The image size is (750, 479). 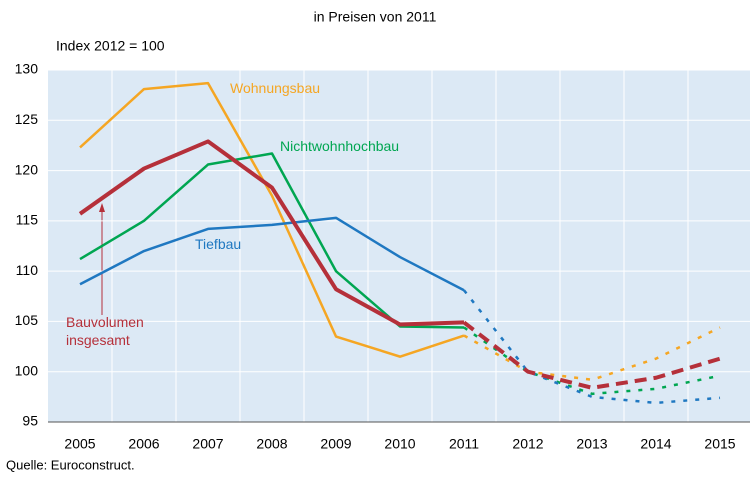 What do you see at coordinates (27, 169) in the screenshot?
I see `y-tick-label: 120` at bounding box center [27, 169].